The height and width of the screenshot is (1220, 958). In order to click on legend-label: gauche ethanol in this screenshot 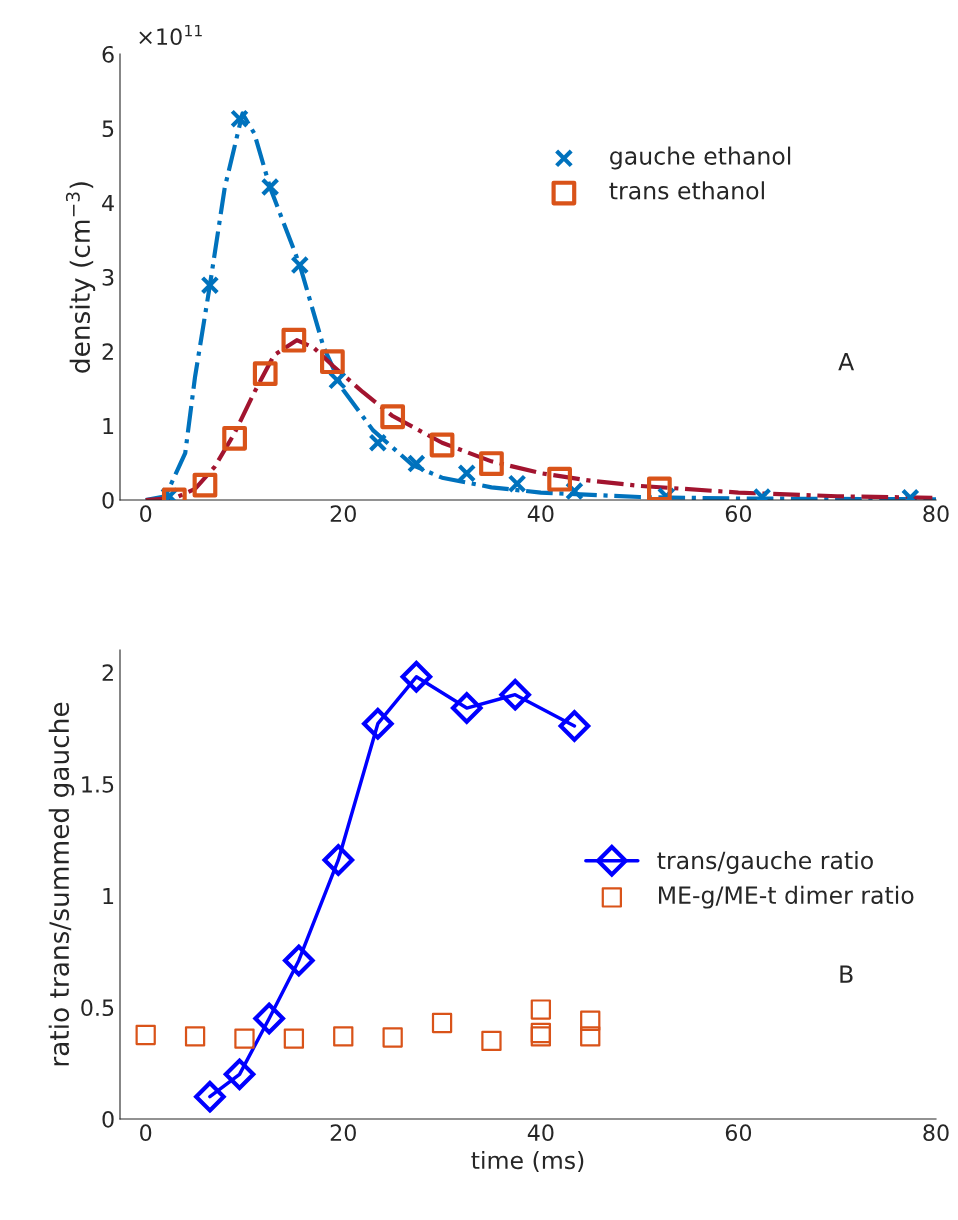, I will do `click(700, 158)`.